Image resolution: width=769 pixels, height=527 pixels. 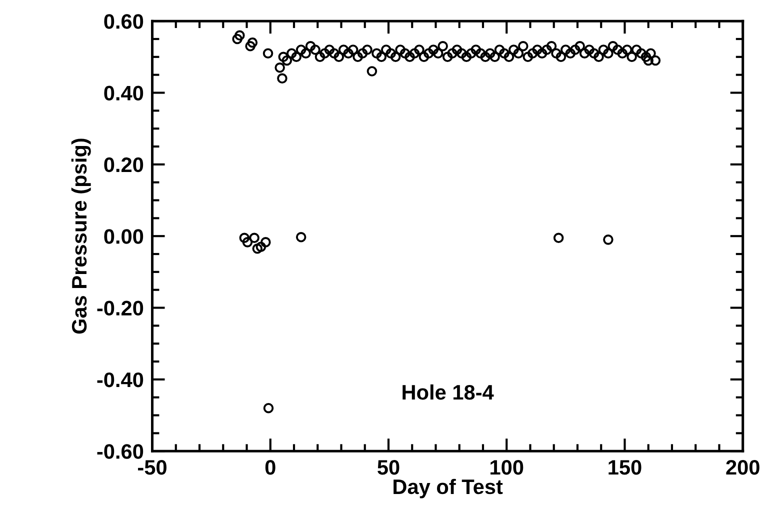 What do you see at coordinates (625, 467) in the screenshot?
I see `x-tick-label: 150` at bounding box center [625, 467].